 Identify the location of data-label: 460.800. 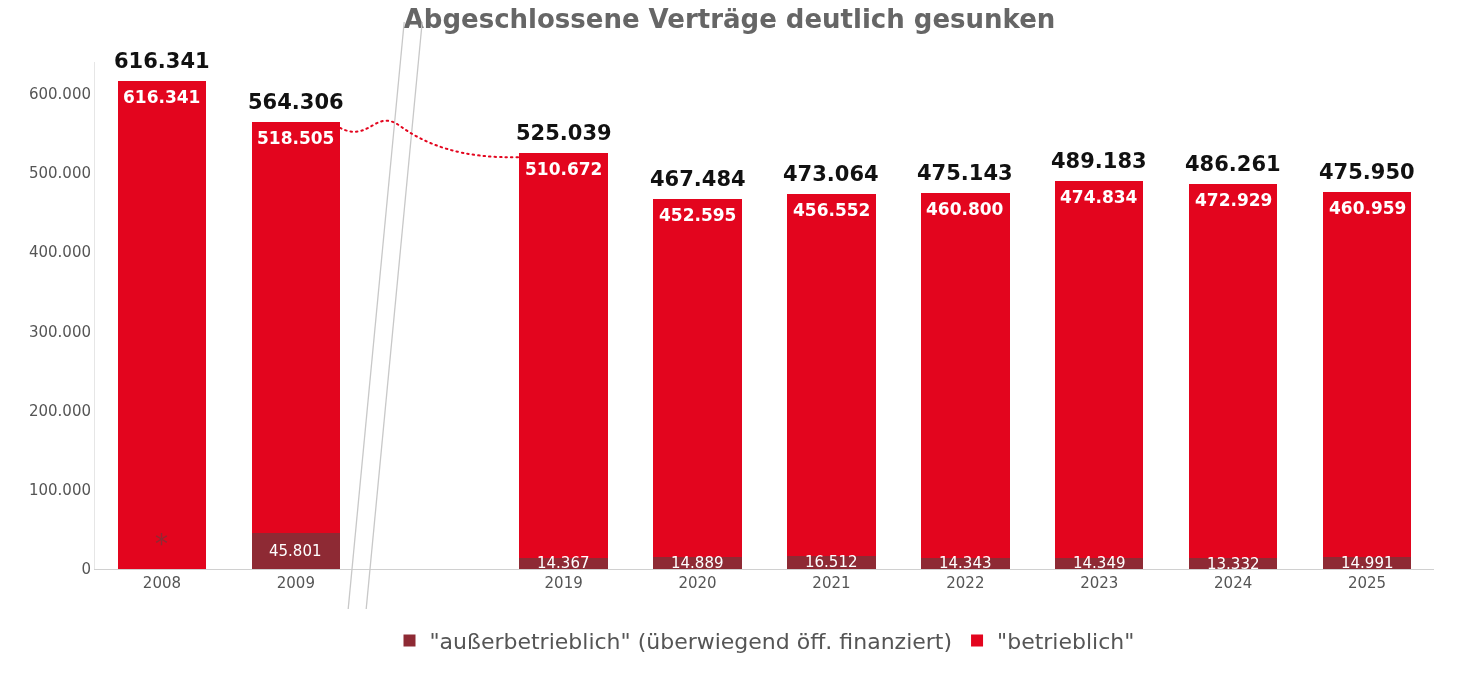
(965, 209).